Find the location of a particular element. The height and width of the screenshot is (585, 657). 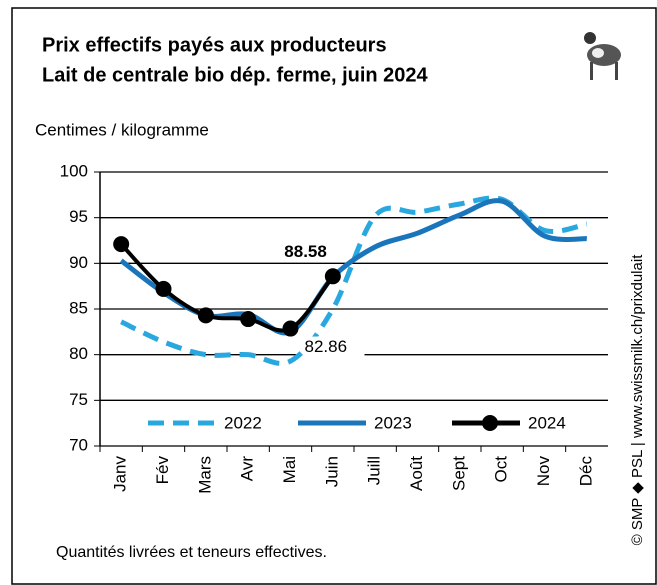

y-tick-label: 70 is located at coordinates (78, 444).